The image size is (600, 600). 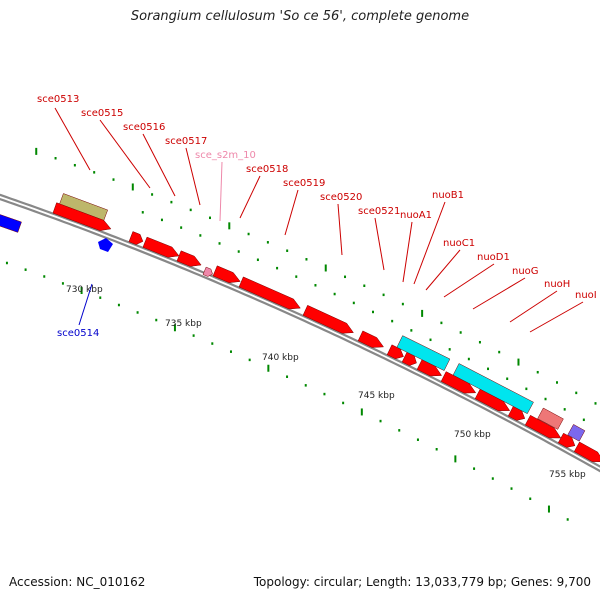 I want to click on gene-label: sce_s2m_10, so click(x=225, y=155).